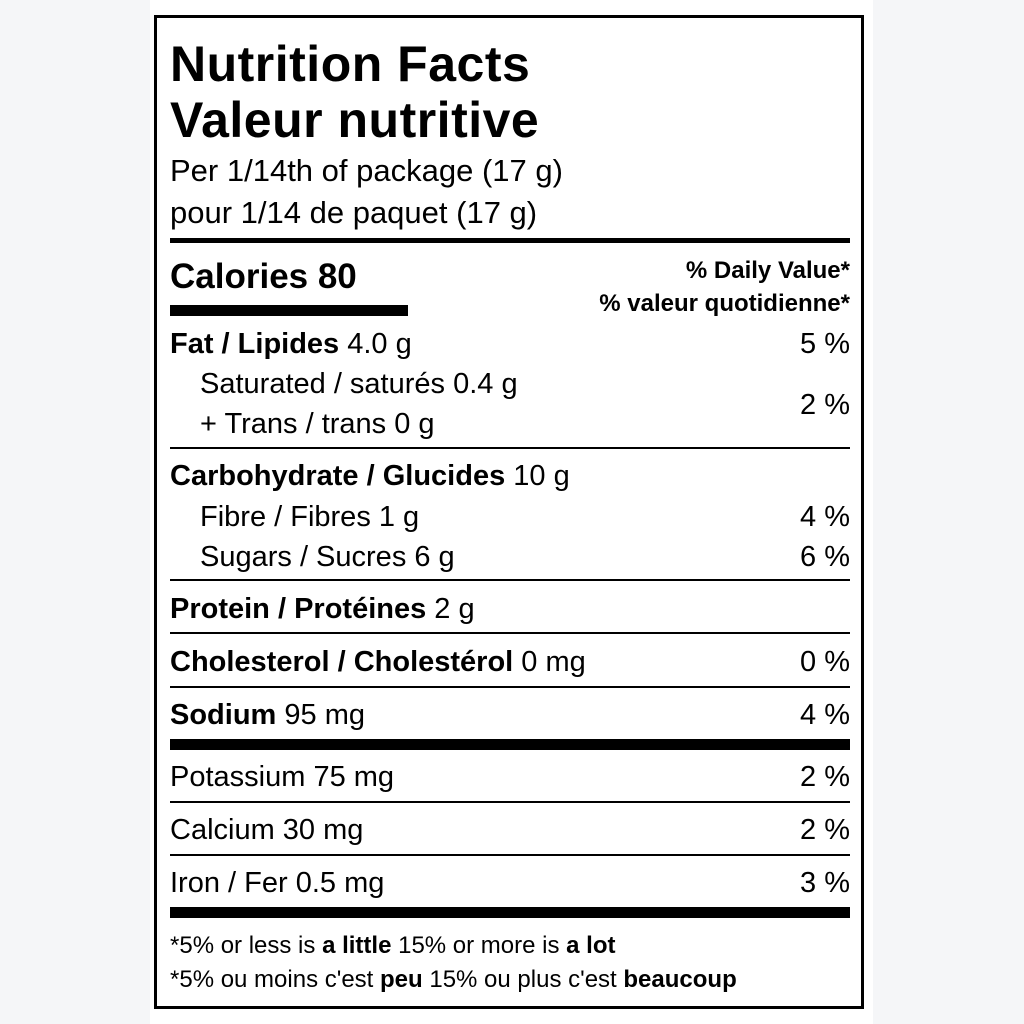  I want to click on footnote-bold: beaucoup, so click(680, 979).